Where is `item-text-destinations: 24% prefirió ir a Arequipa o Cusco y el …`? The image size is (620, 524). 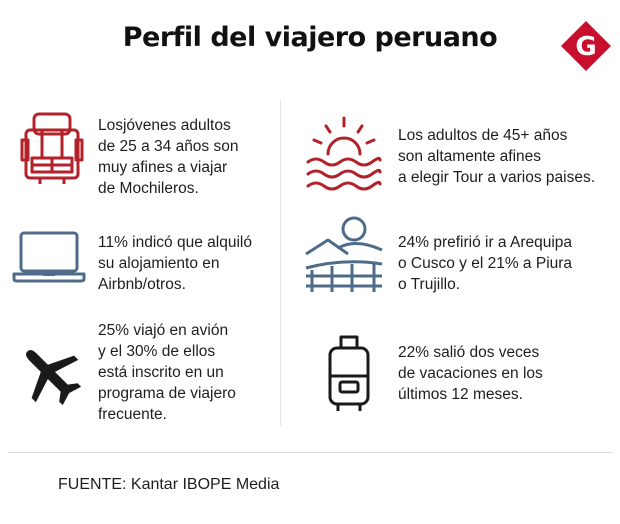
item-text-destinations: 24% prefirió ir a Arequipa o Cusco y el … is located at coordinates (485, 263).